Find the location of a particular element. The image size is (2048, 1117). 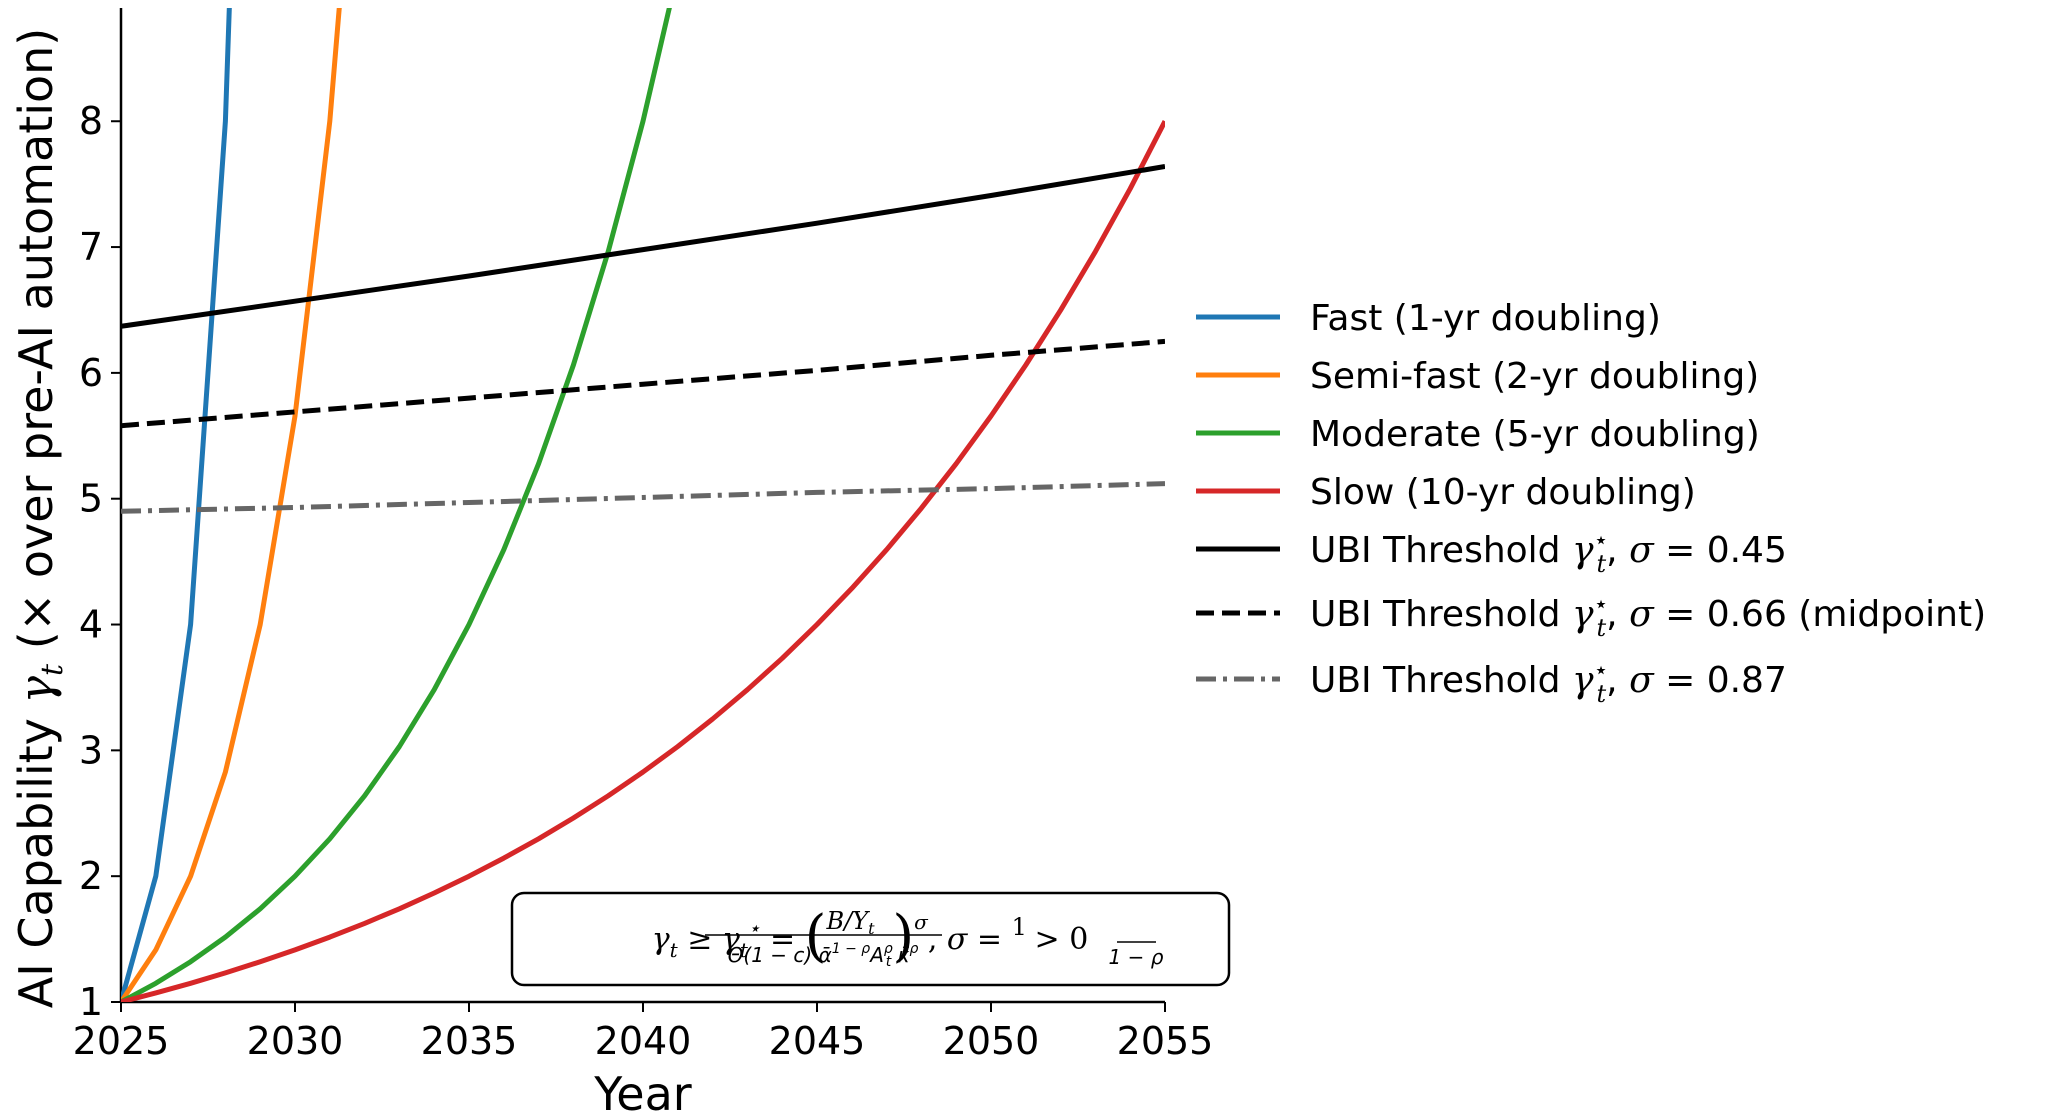

y-tick-label: 1 is located at coordinates (91, 1002).